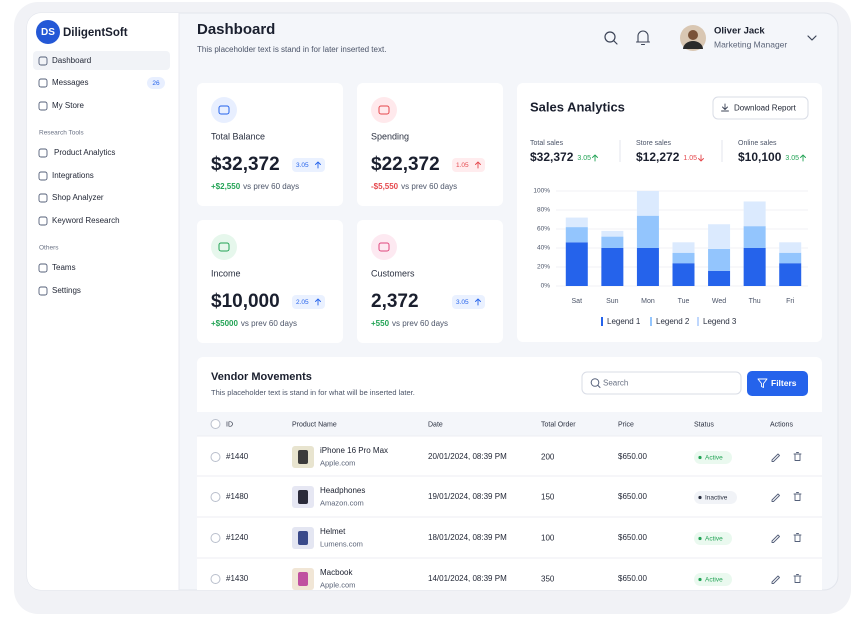  Describe the element at coordinates (684, 301) in the screenshot. I see `x-tick-label: Tue` at that location.